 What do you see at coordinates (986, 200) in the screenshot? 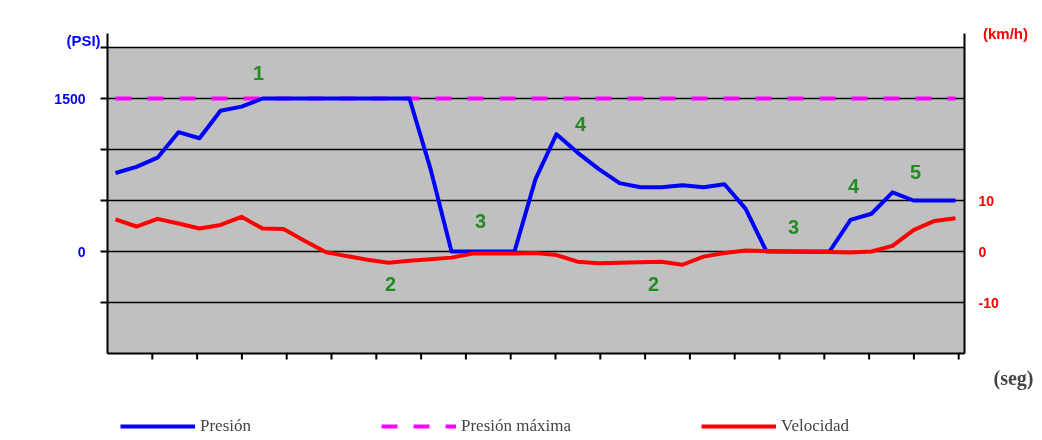
I see `y2-tick-label: 10` at bounding box center [986, 200].